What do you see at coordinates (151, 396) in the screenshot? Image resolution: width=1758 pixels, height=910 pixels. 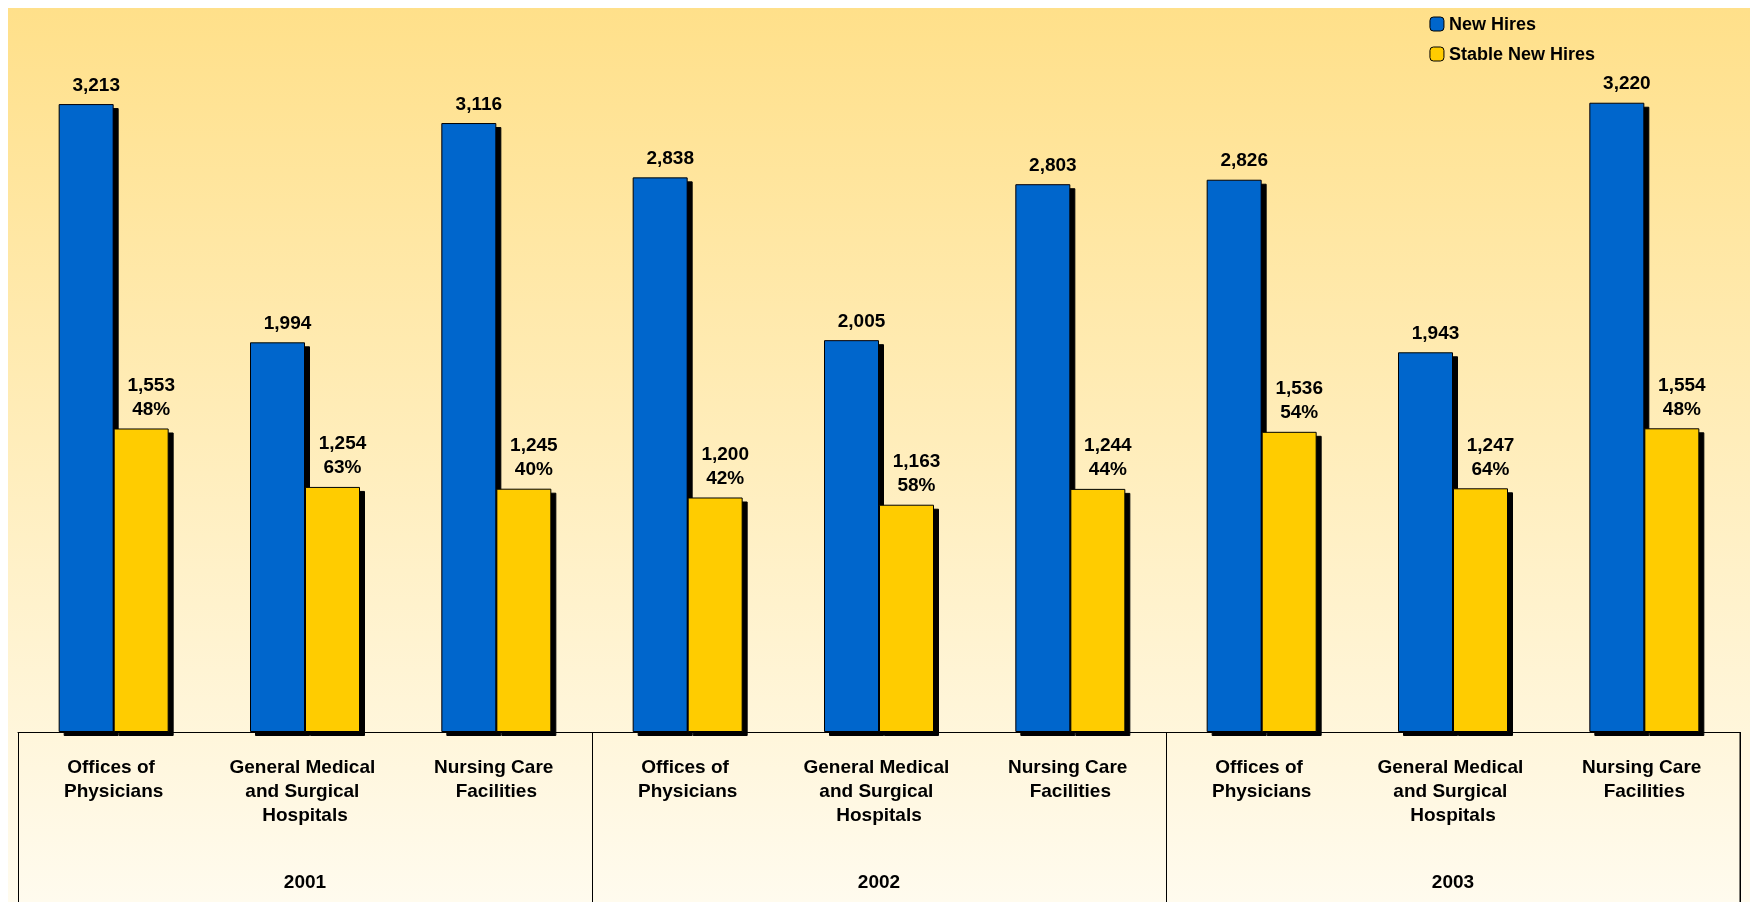 I see `data-label: 1,553 48%` at bounding box center [151, 396].